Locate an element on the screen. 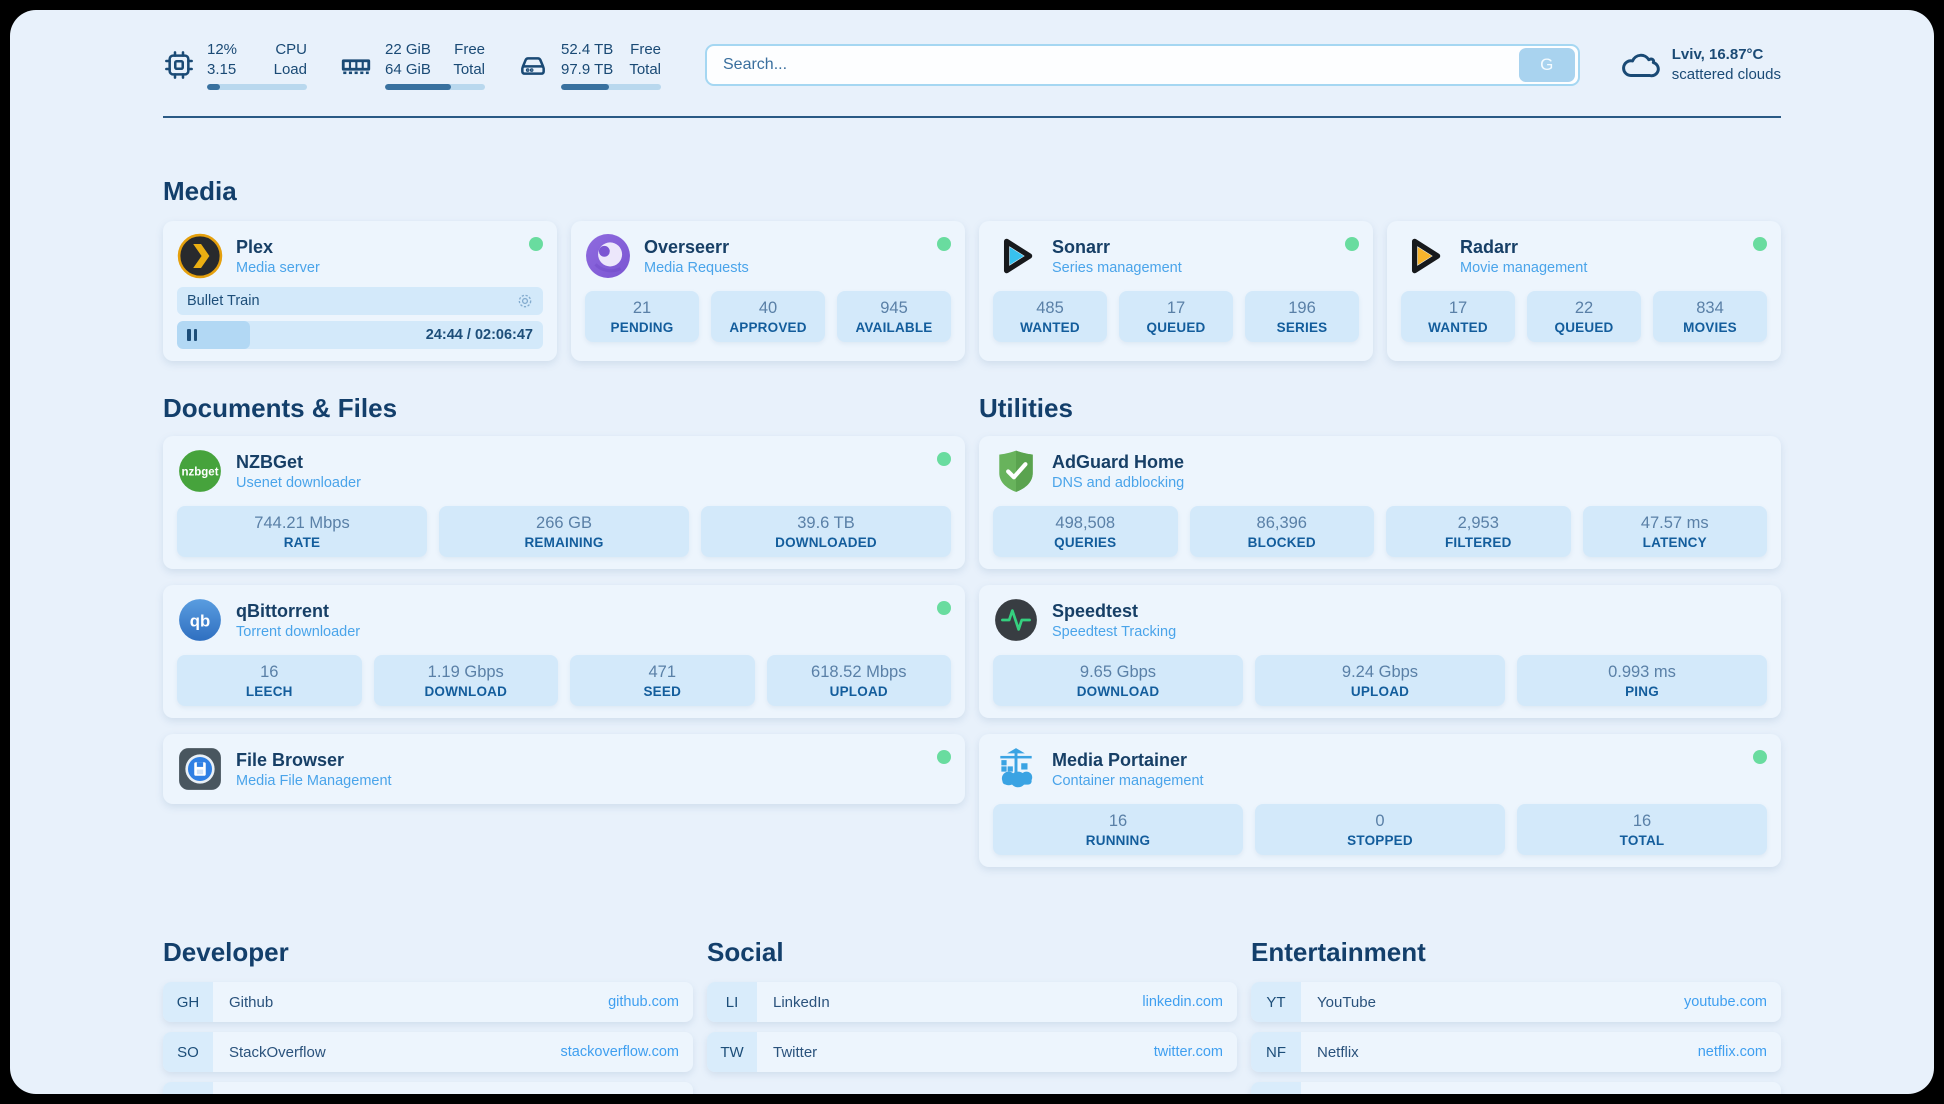 This screenshot has width=1944, height=1104. nzbget-icon: nzbget is located at coordinates (200, 471).